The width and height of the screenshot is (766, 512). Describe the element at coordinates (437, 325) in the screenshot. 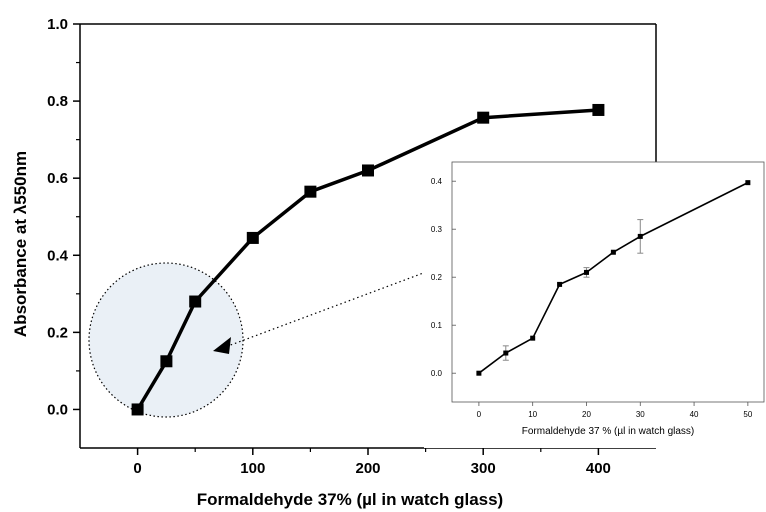

I see `inset-y-tick-label: 0.1` at that location.